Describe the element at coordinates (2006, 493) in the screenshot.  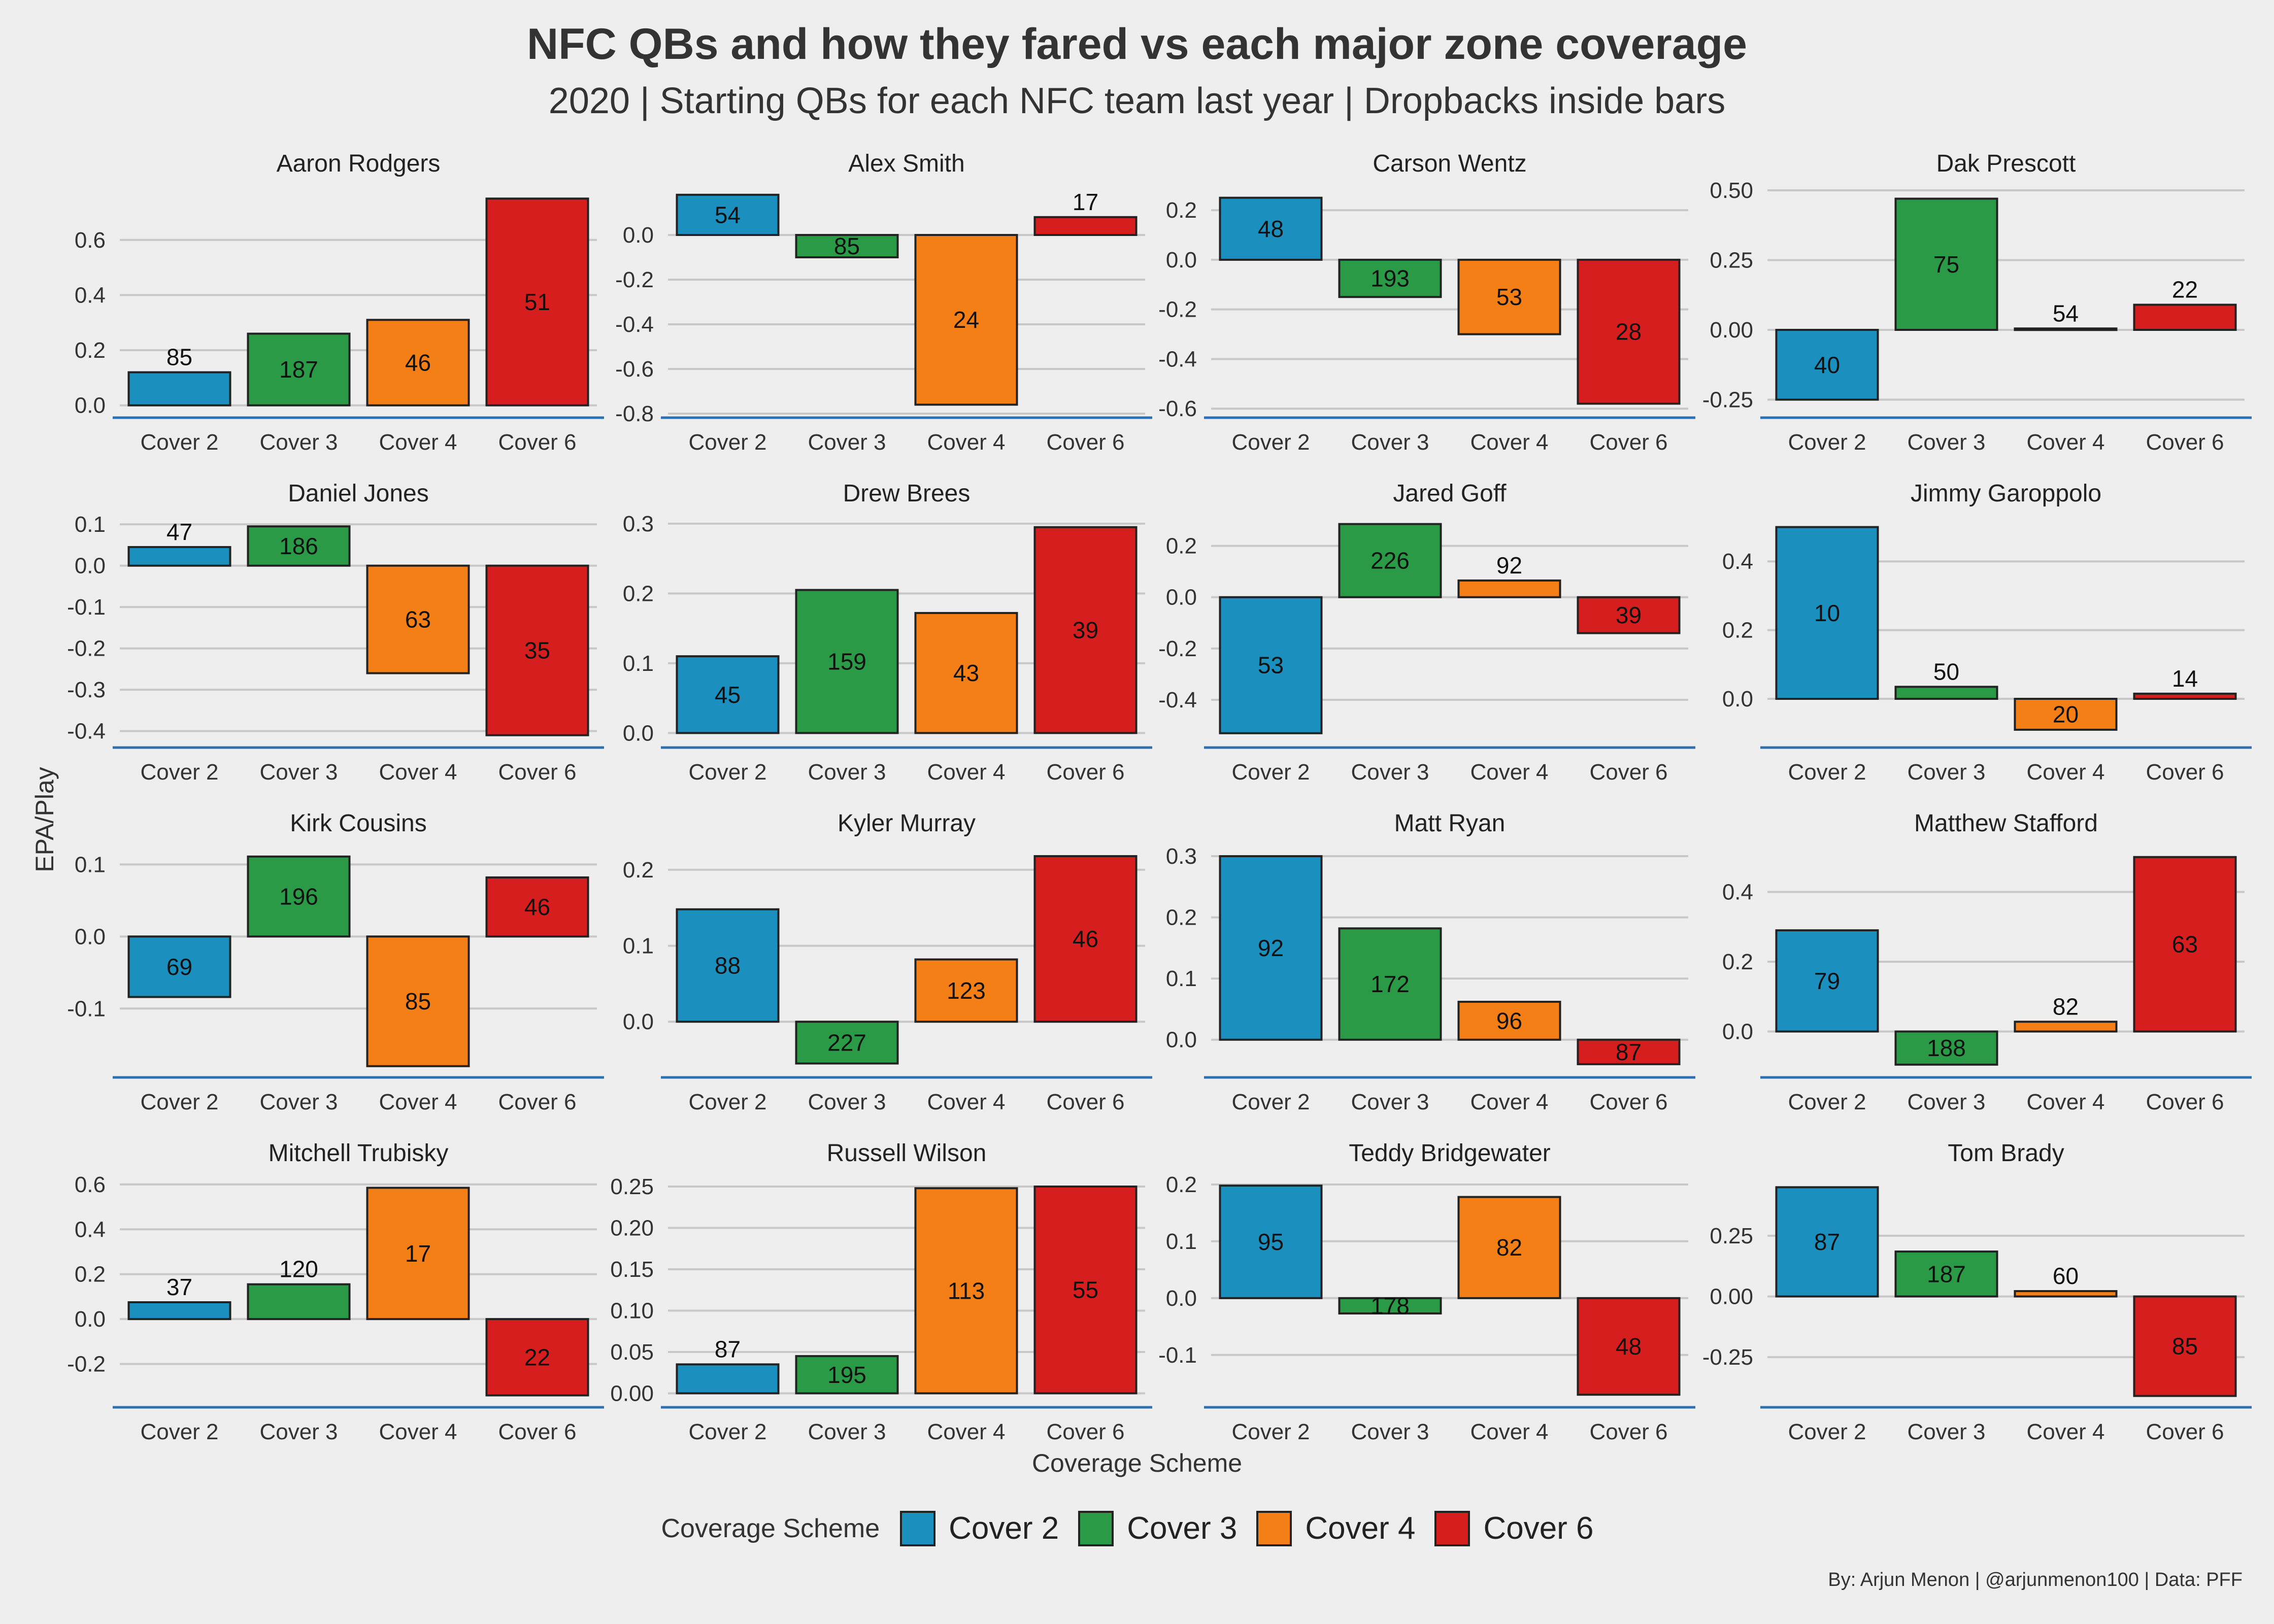
I see `facet-title: Jimmy Garoppolo` at that location.